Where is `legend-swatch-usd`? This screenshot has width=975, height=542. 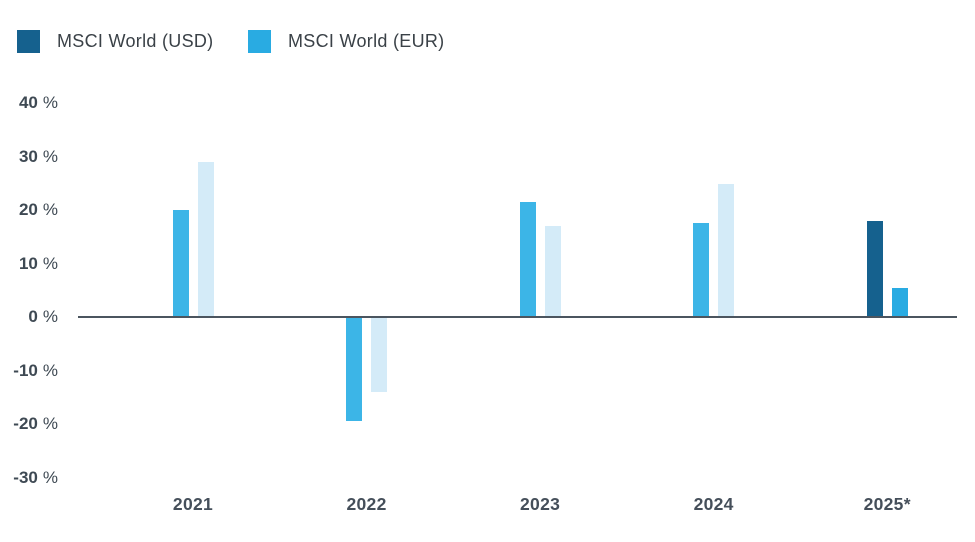
legend-swatch-usd is located at coordinates (28, 41).